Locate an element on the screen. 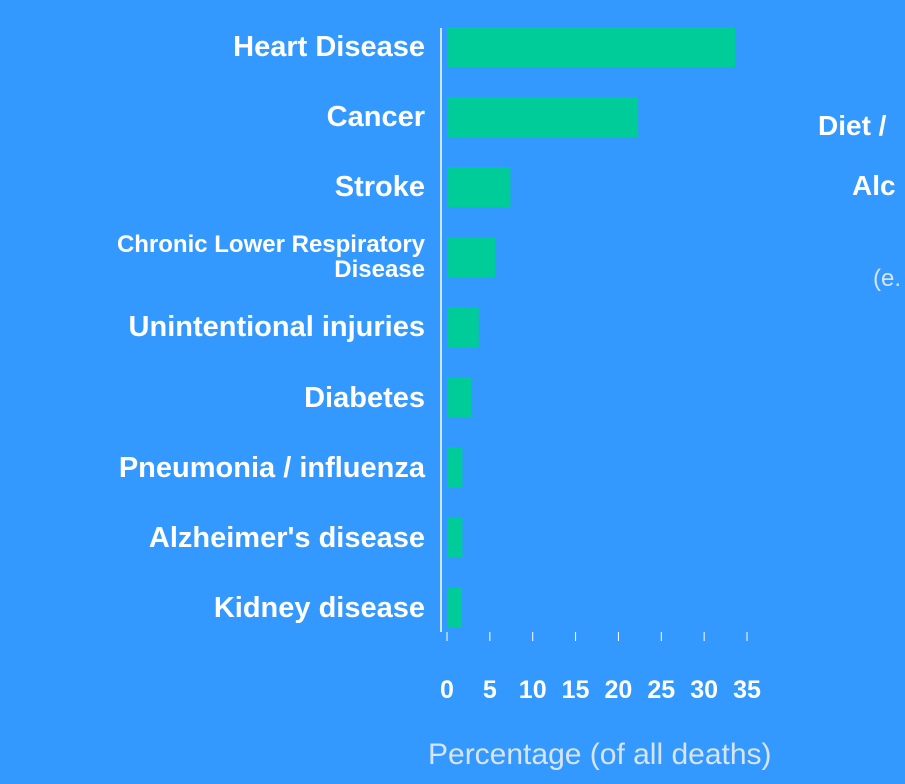 This screenshot has width=905, height=784. x-tick-label: 5 is located at coordinates (489, 690).